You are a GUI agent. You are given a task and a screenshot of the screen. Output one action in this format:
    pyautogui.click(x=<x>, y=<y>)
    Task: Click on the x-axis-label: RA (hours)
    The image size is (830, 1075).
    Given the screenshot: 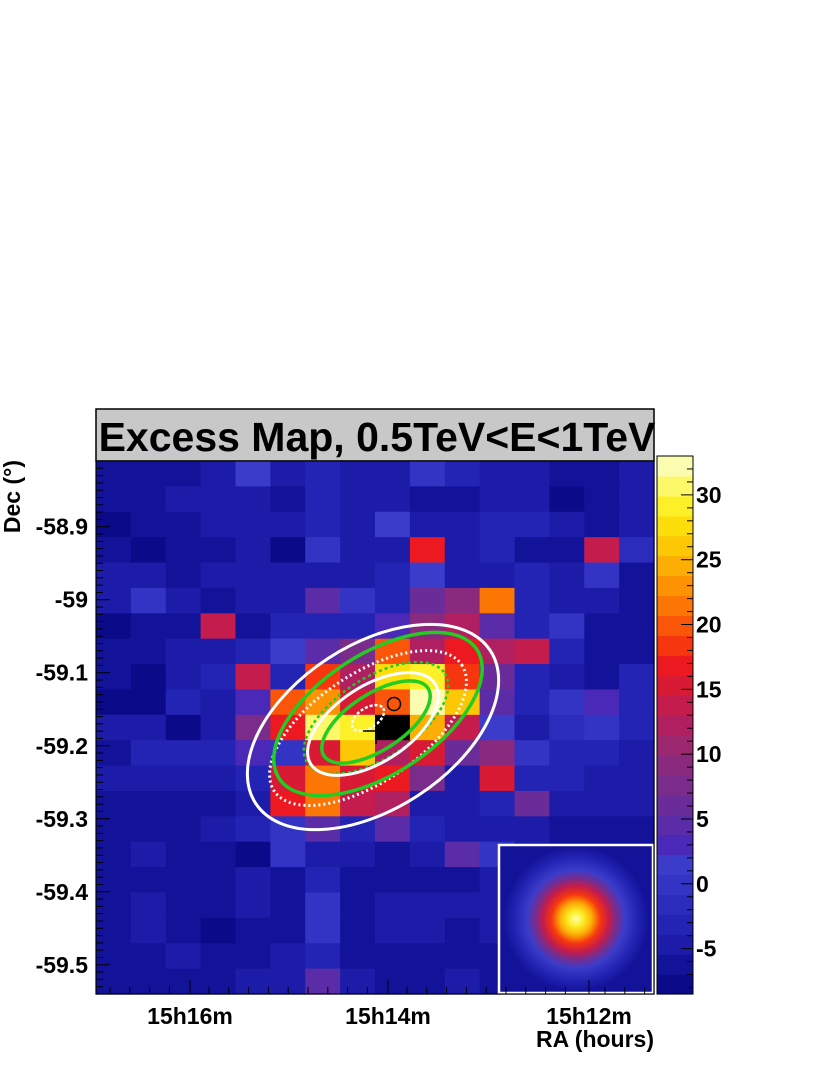 What is the action you would take?
    pyautogui.click(x=595, y=1039)
    